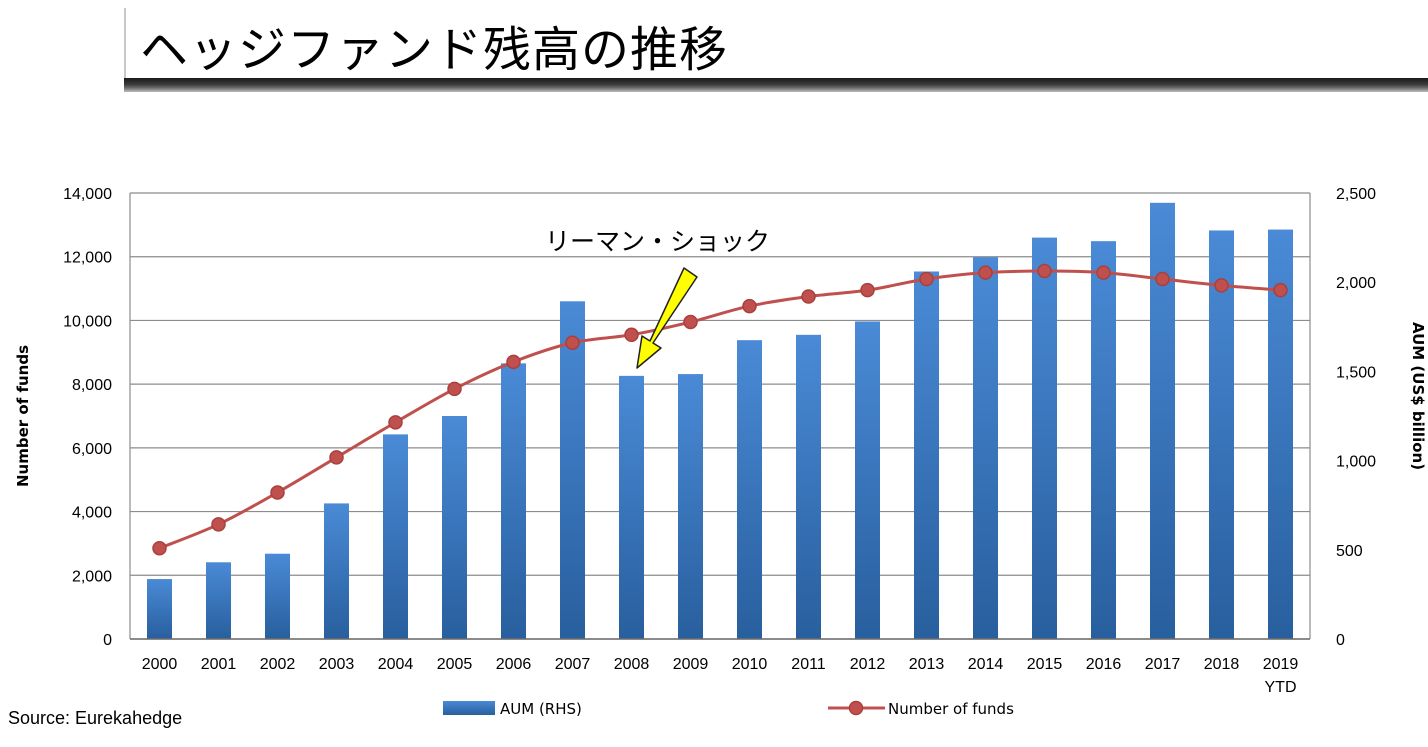 Image resolution: width=1428 pixels, height=747 pixels. What do you see at coordinates (87, 321) in the screenshot?
I see `y-left-tick-label: 10,000` at bounding box center [87, 321].